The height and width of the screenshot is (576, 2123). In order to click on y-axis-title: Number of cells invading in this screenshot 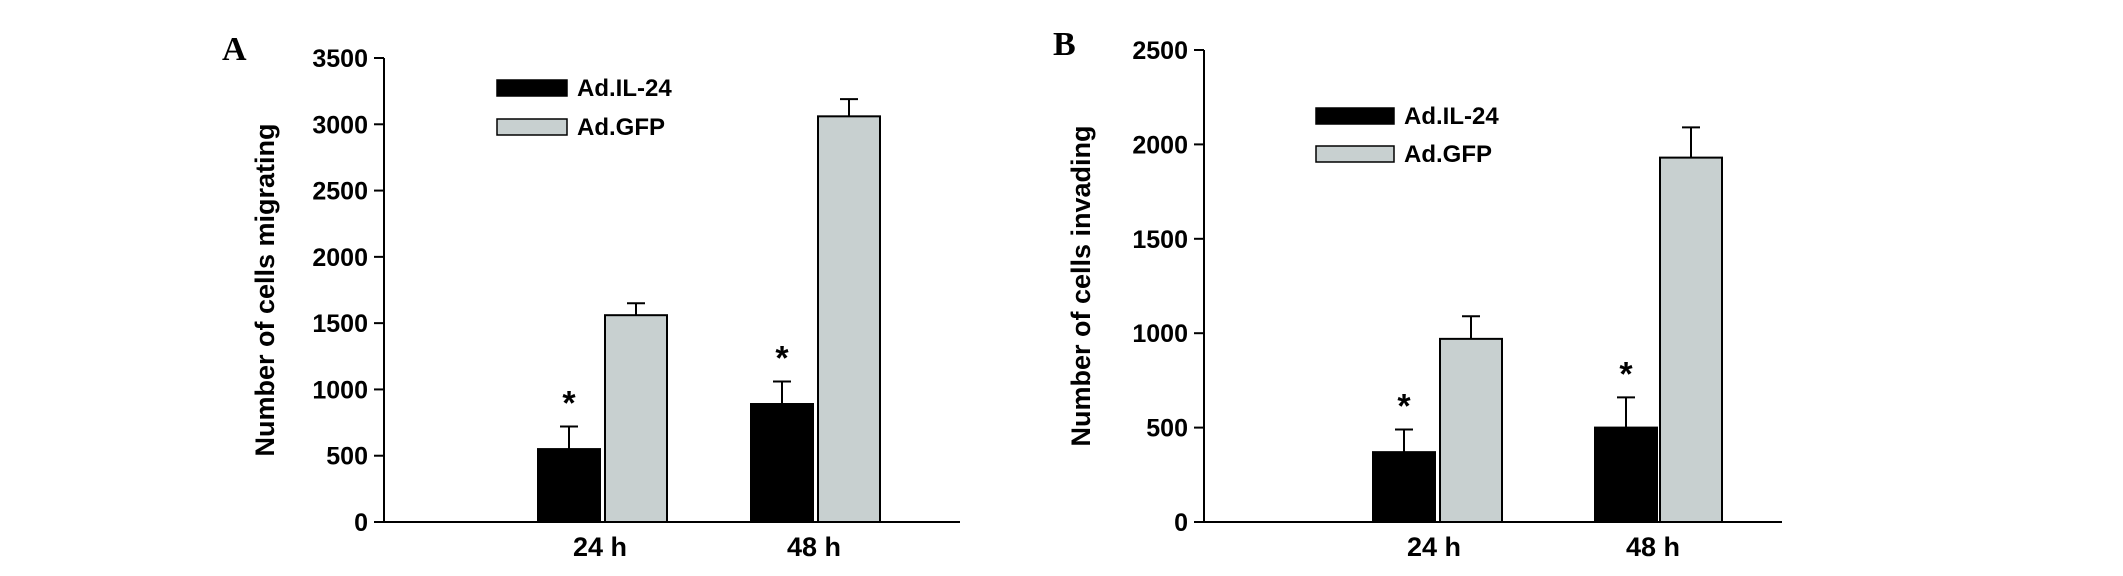, I will do `click(1081, 285)`.